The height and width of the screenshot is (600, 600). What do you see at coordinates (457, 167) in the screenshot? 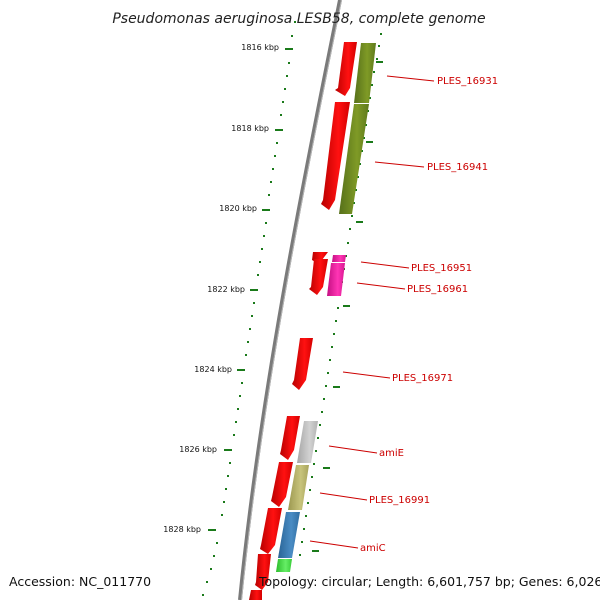
I see `gene-label: PLES_16941` at bounding box center [457, 167].